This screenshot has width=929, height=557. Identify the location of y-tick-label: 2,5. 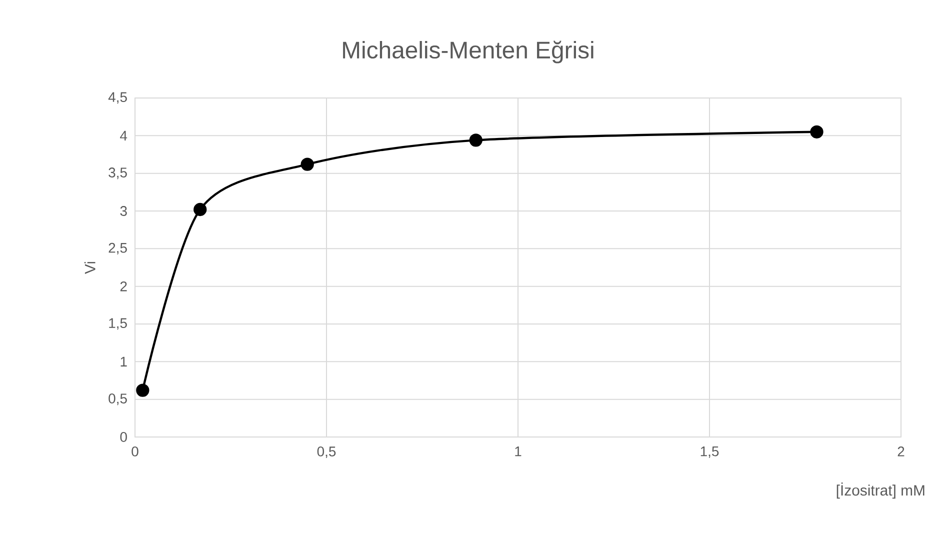
(117, 248).